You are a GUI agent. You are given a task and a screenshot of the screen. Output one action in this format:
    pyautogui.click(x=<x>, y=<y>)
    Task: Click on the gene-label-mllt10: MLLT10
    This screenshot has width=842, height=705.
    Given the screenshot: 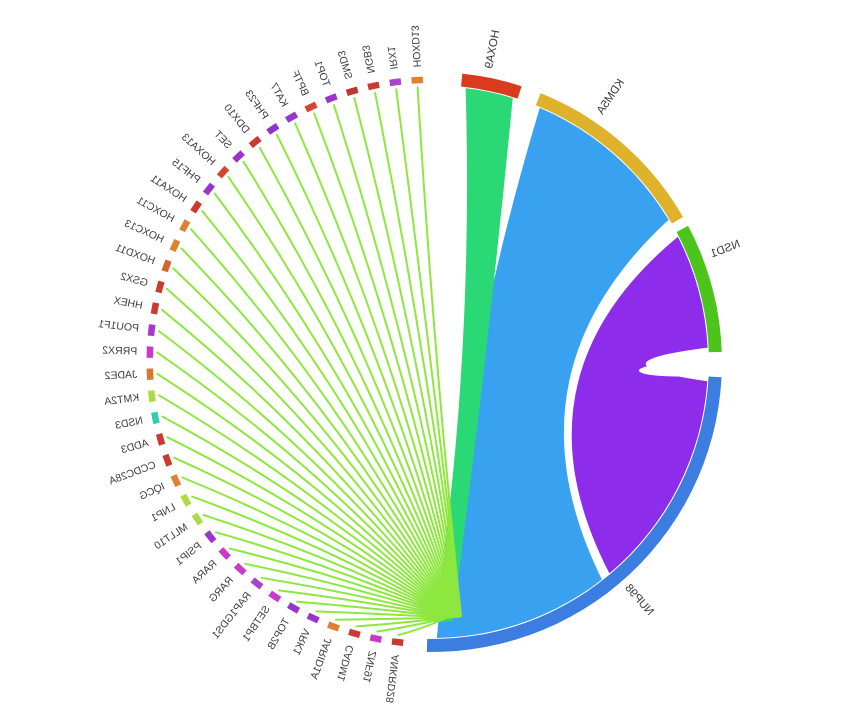 What is the action you would take?
    pyautogui.click(x=171, y=536)
    